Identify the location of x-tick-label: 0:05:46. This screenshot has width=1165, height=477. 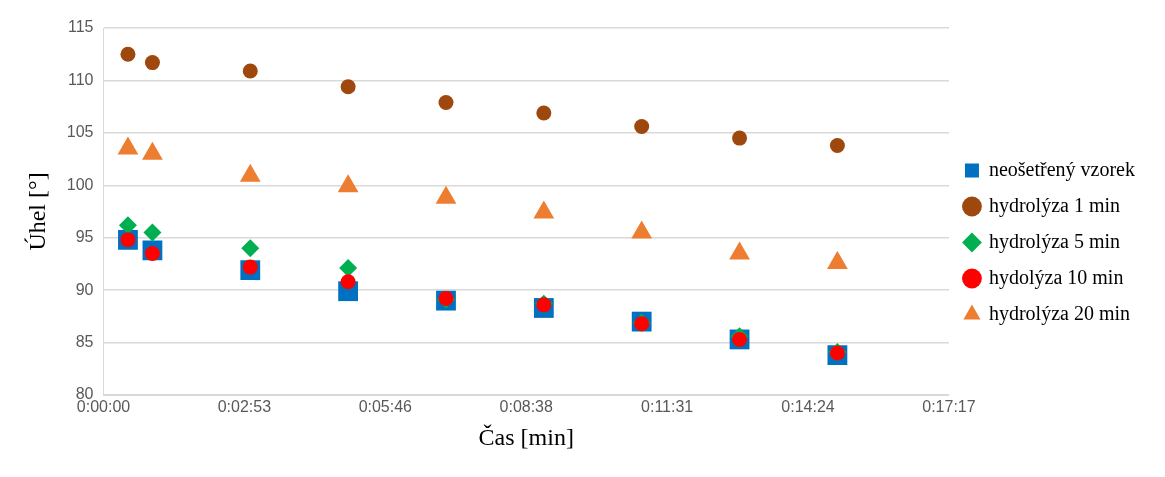
(385, 407).